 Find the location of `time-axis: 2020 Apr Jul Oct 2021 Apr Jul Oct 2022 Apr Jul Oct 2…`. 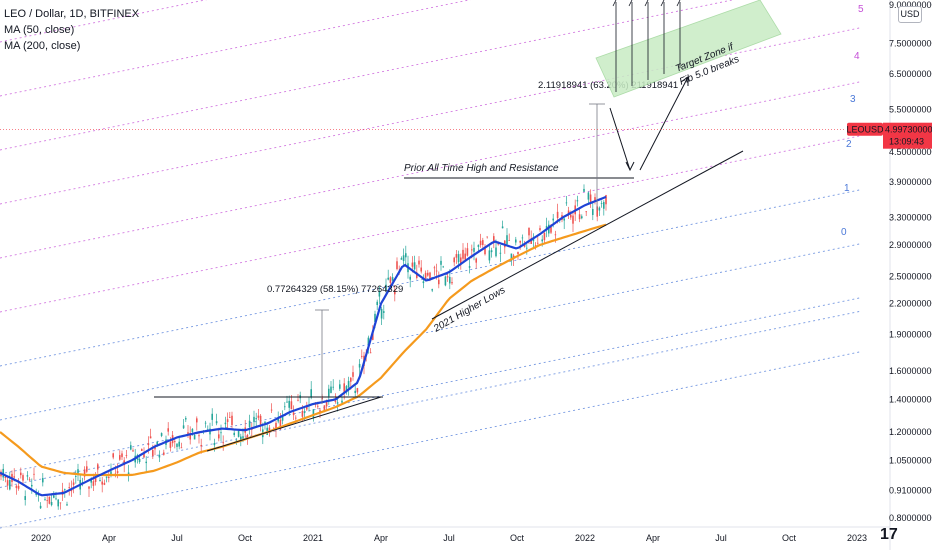

time-axis: 2020 Apr Jul Oct 2021 Apr Jul Oct 2022 Apr Jul Oct 2… is located at coordinates (445, 534).